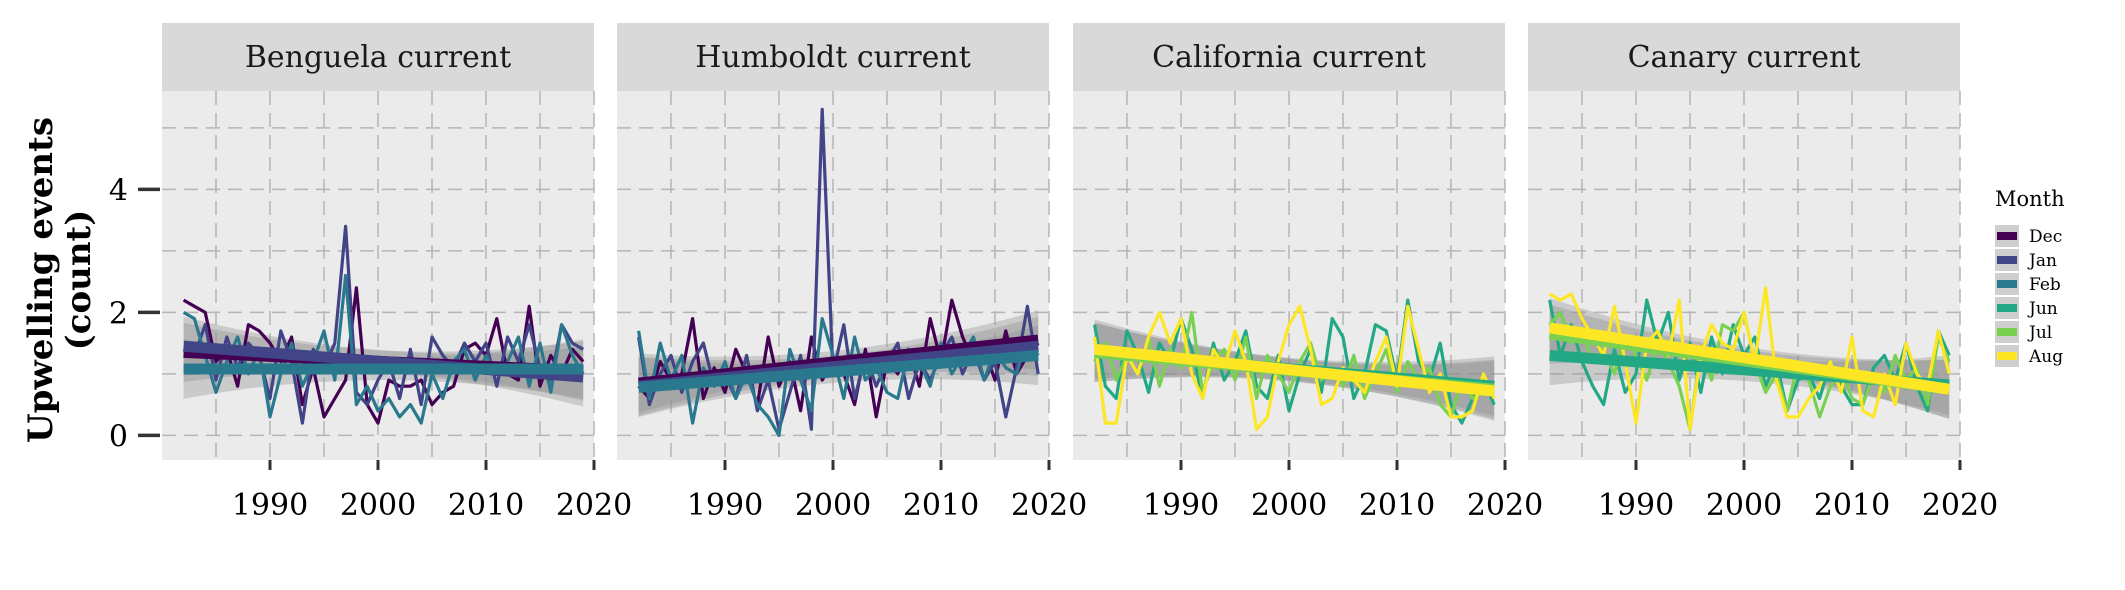  I want to click on facet-title: California current, so click(1289, 57).